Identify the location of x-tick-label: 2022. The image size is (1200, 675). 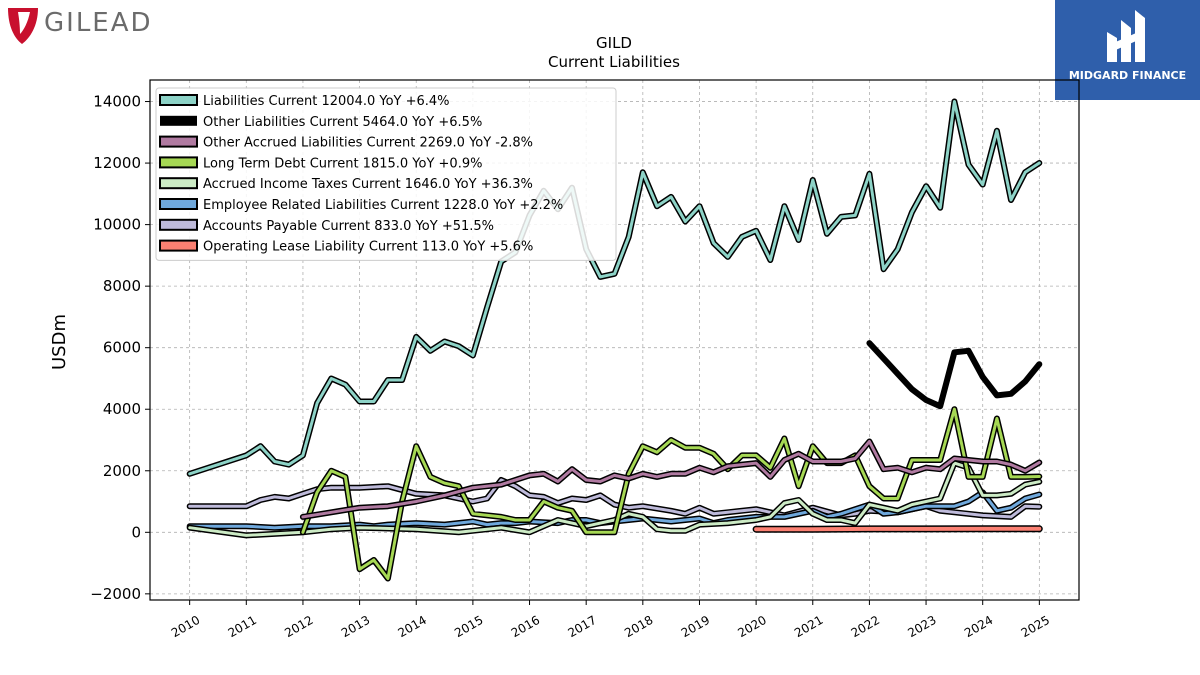
(865, 626).